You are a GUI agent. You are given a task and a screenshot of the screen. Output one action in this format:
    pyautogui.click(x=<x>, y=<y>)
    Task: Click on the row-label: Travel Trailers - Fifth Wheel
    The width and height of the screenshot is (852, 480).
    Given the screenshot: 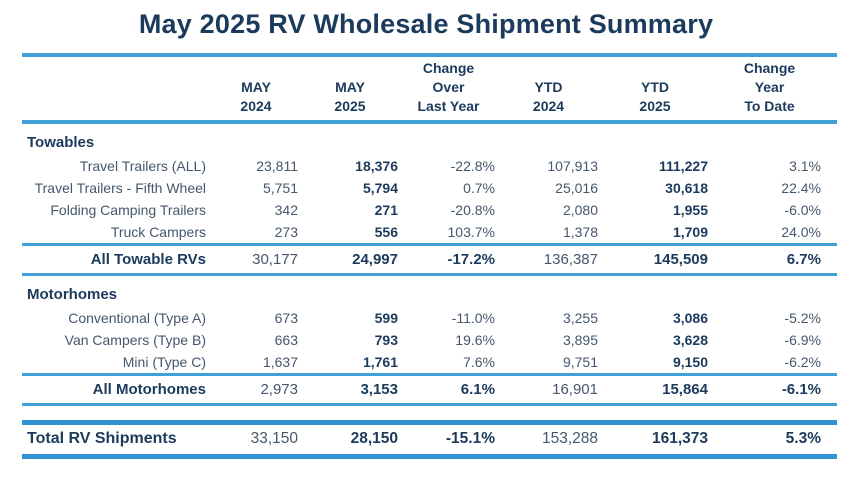 What is the action you would take?
    pyautogui.click(x=120, y=188)
    